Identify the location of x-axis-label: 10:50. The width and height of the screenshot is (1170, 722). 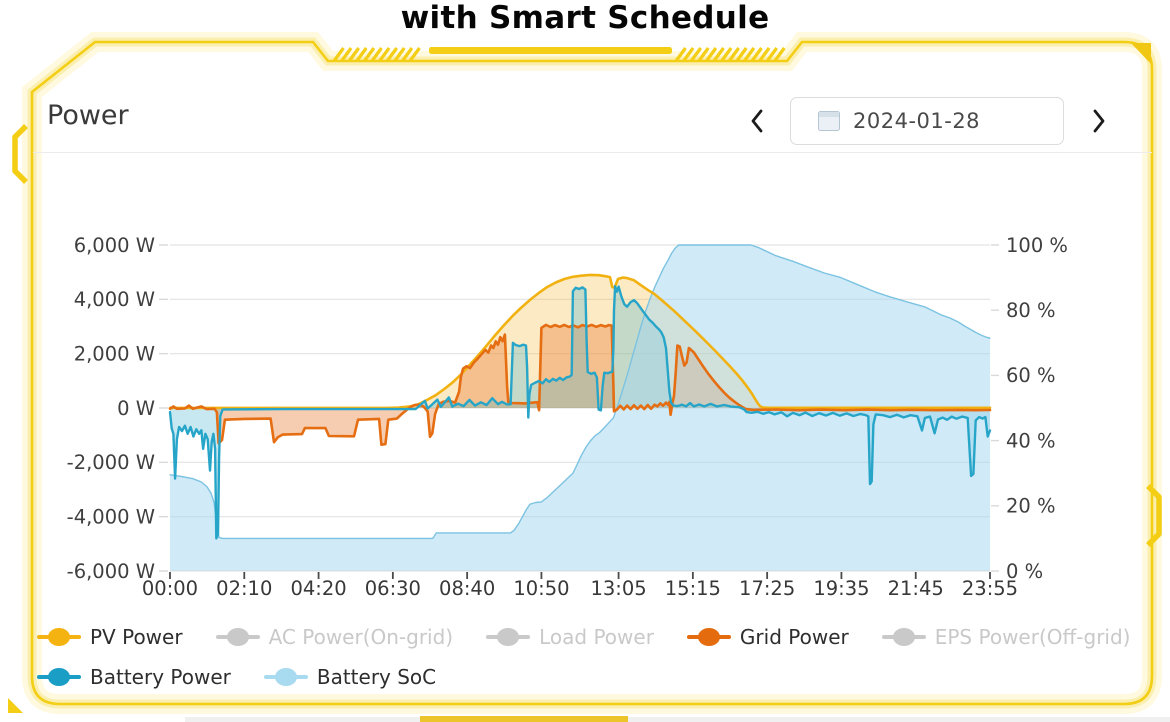
(541, 588).